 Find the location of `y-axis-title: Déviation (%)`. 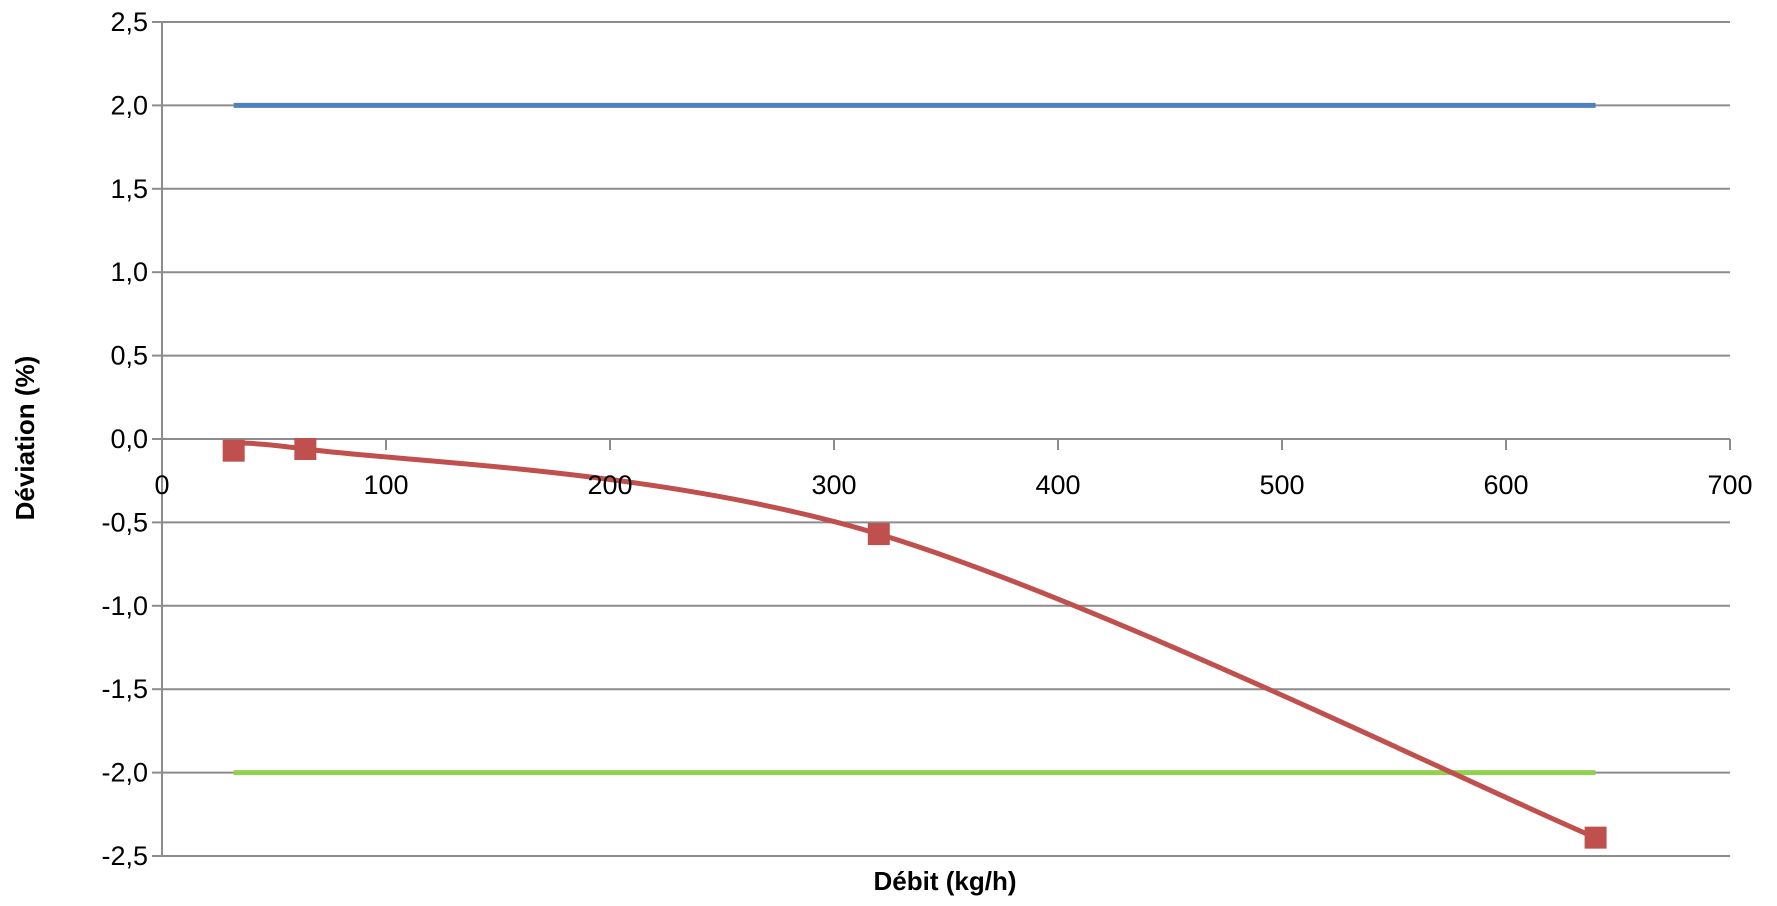

y-axis-title: Déviation (%) is located at coordinates (25, 438).